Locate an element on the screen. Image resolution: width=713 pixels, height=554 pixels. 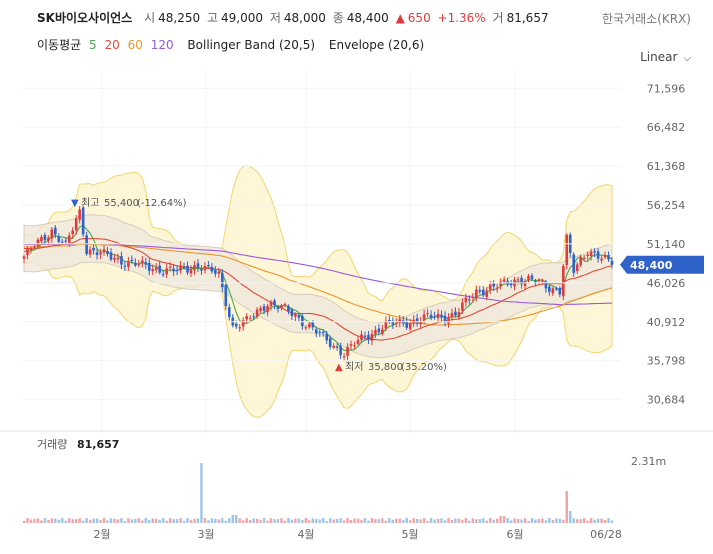
y-tick-label: 40,912 is located at coordinates (666, 322).